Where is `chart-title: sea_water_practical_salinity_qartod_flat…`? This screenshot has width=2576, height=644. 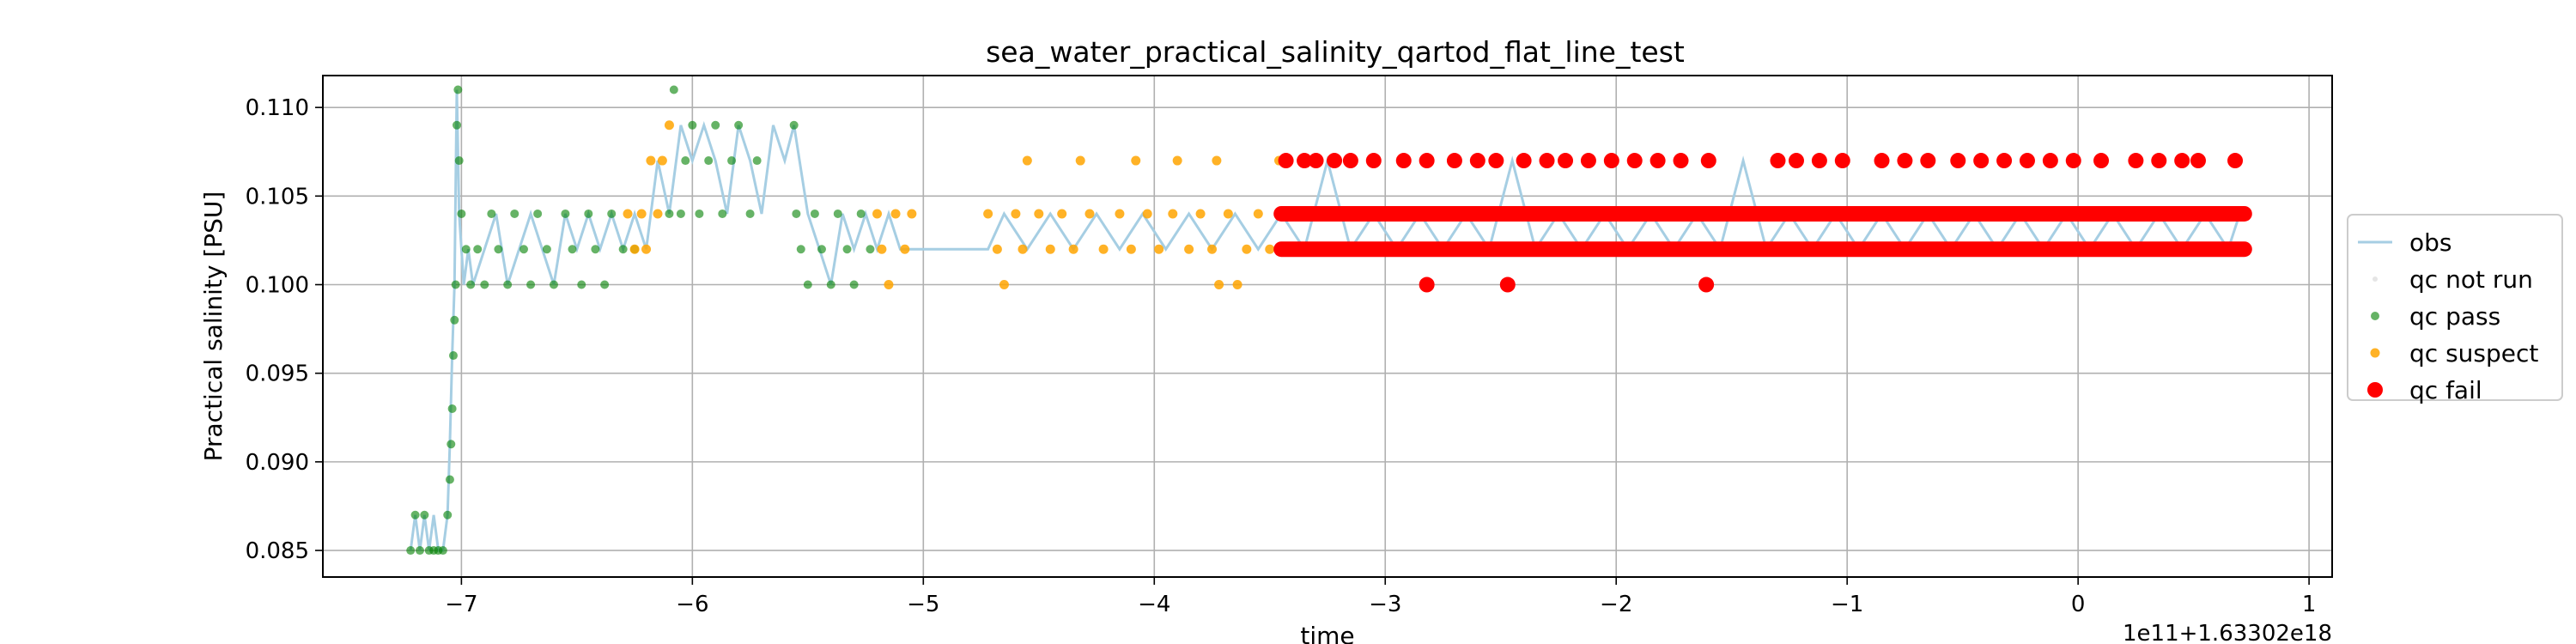
chart-title: sea_water_practical_salinity_qartod_flat… is located at coordinates (1335, 52).